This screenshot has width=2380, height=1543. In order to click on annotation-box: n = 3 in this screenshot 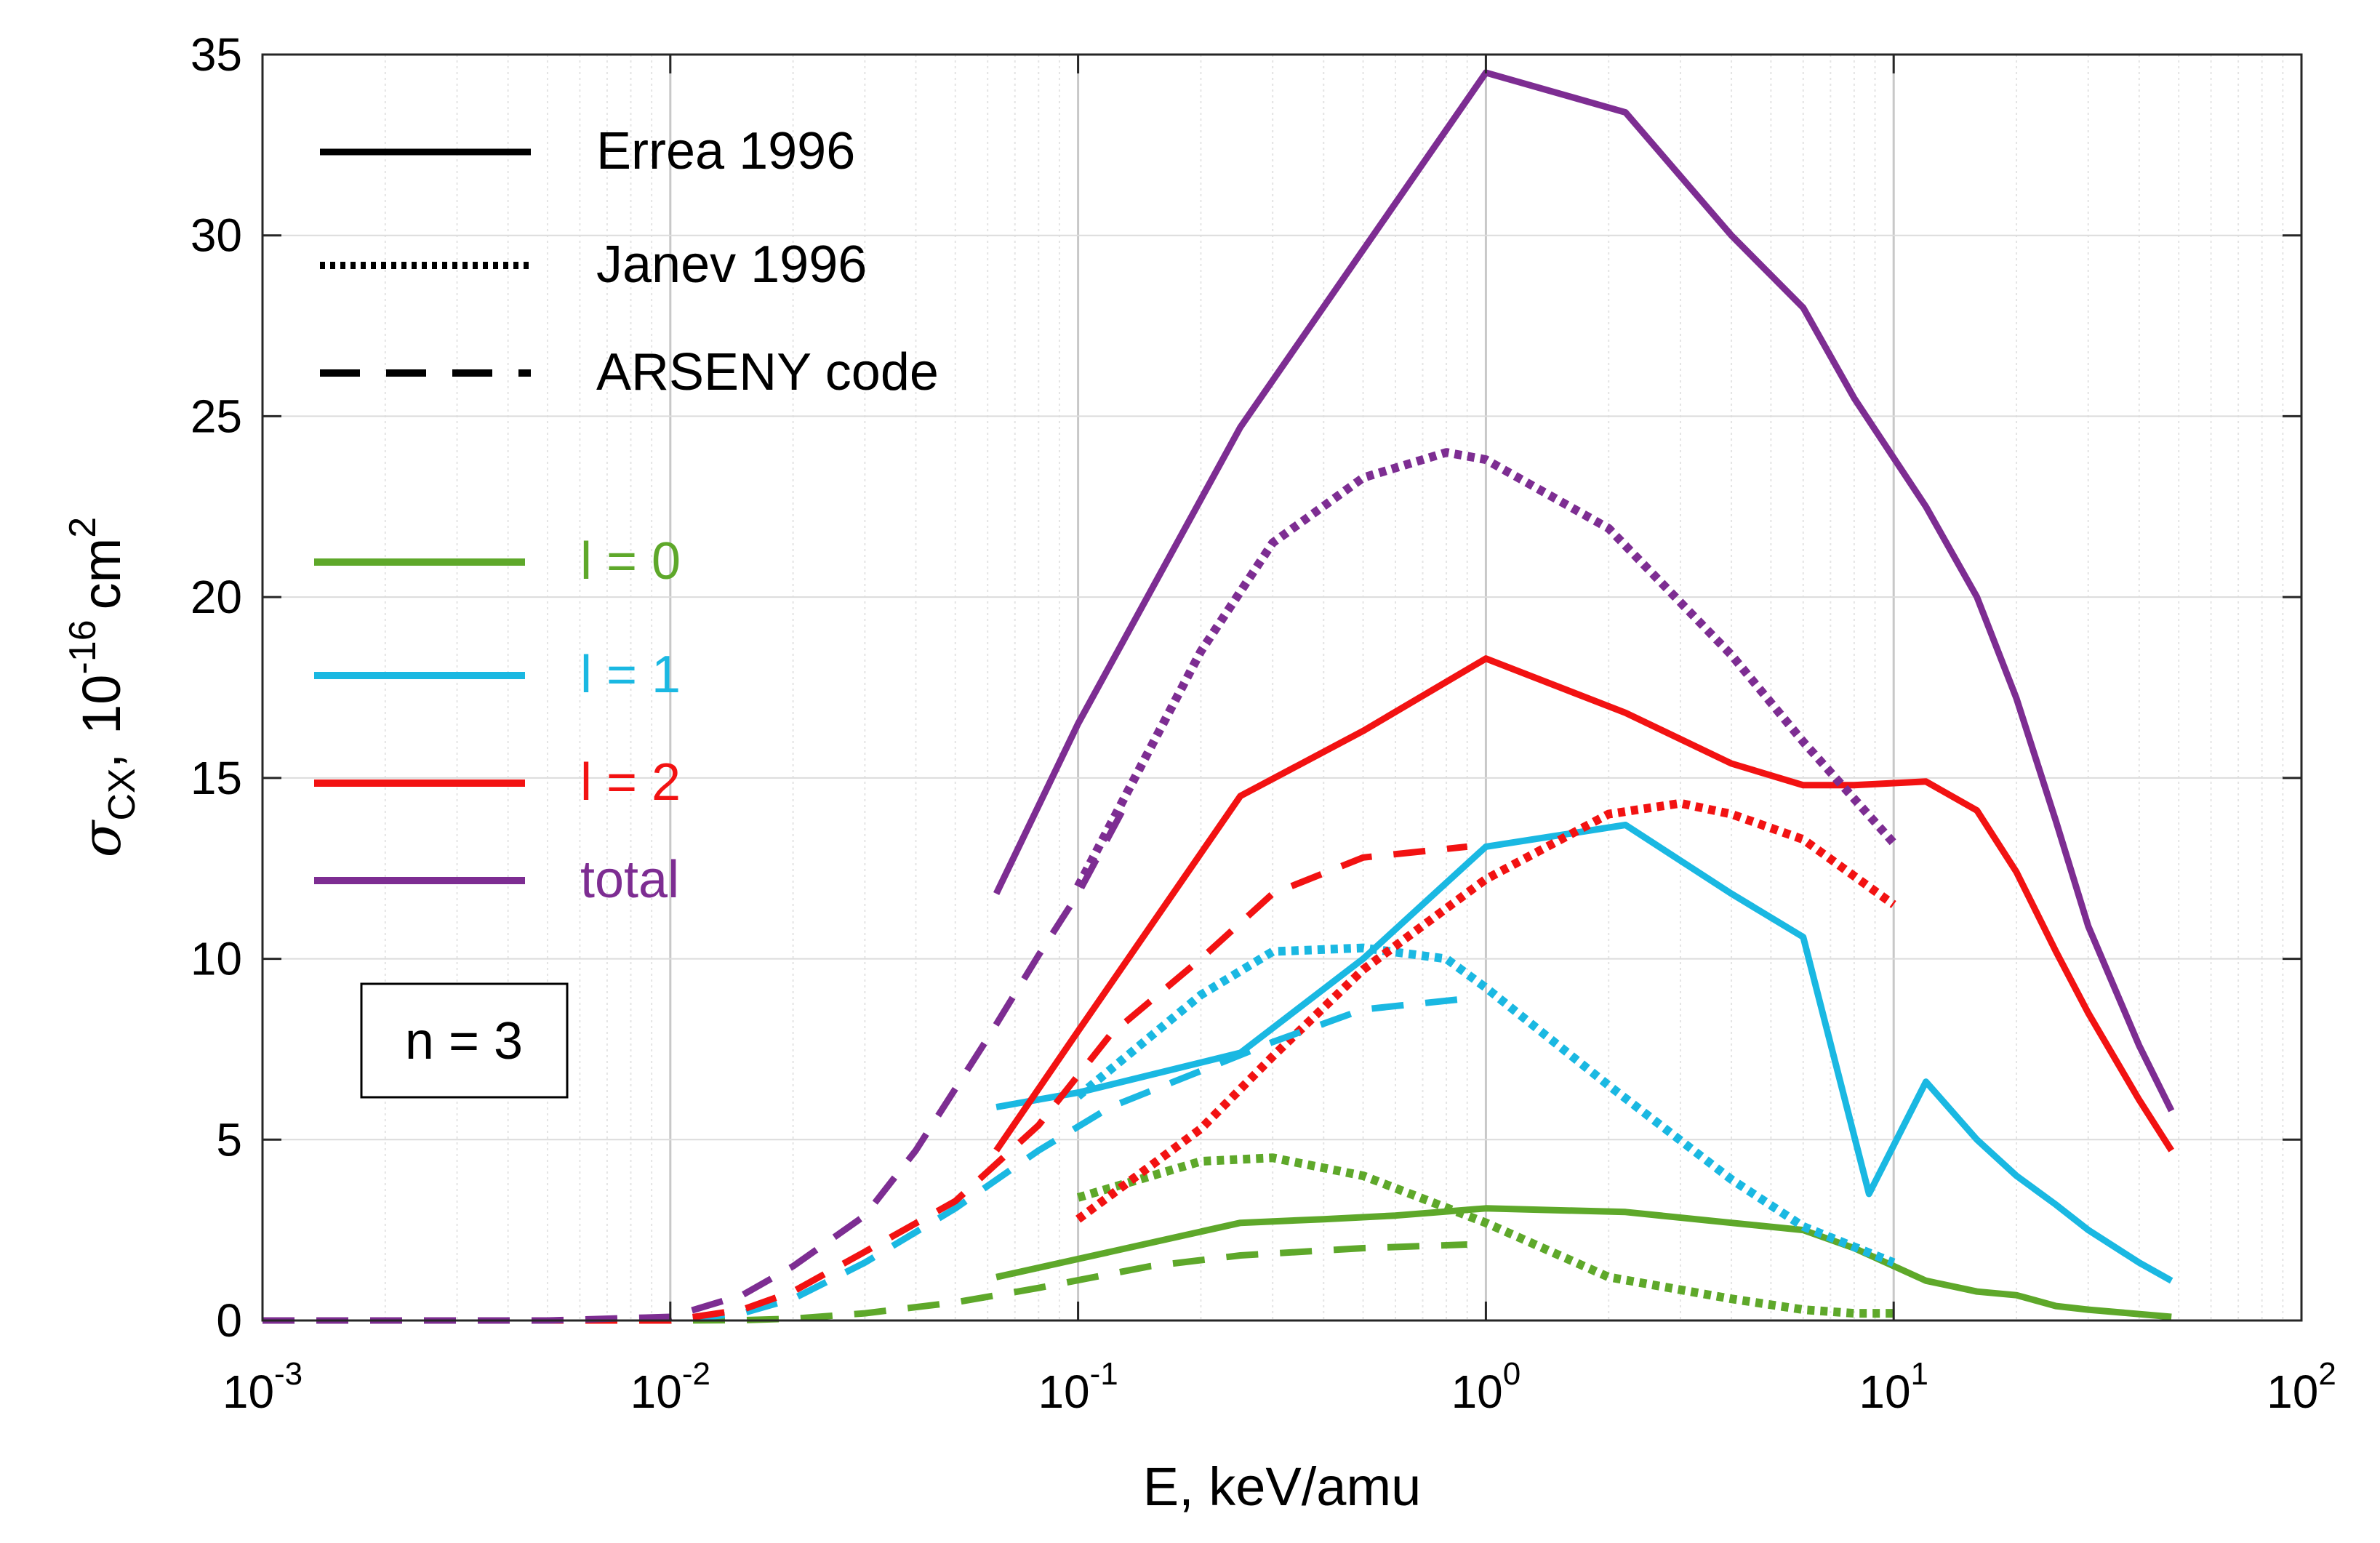, I will do `click(464, 1040)`.